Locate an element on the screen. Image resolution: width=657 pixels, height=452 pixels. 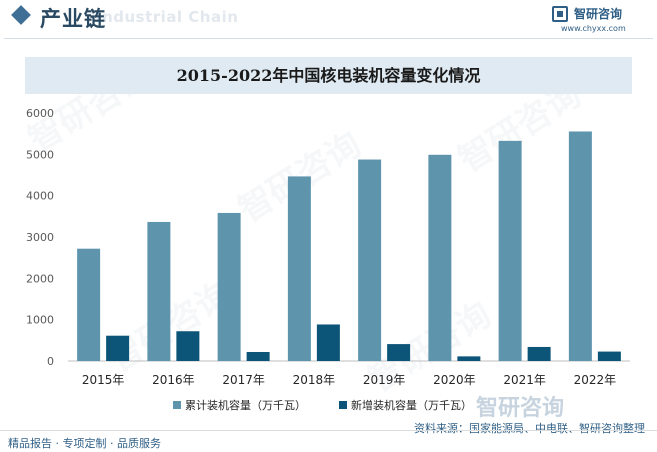
y-tick-label: 4000 is located at coordinates (40, 196).